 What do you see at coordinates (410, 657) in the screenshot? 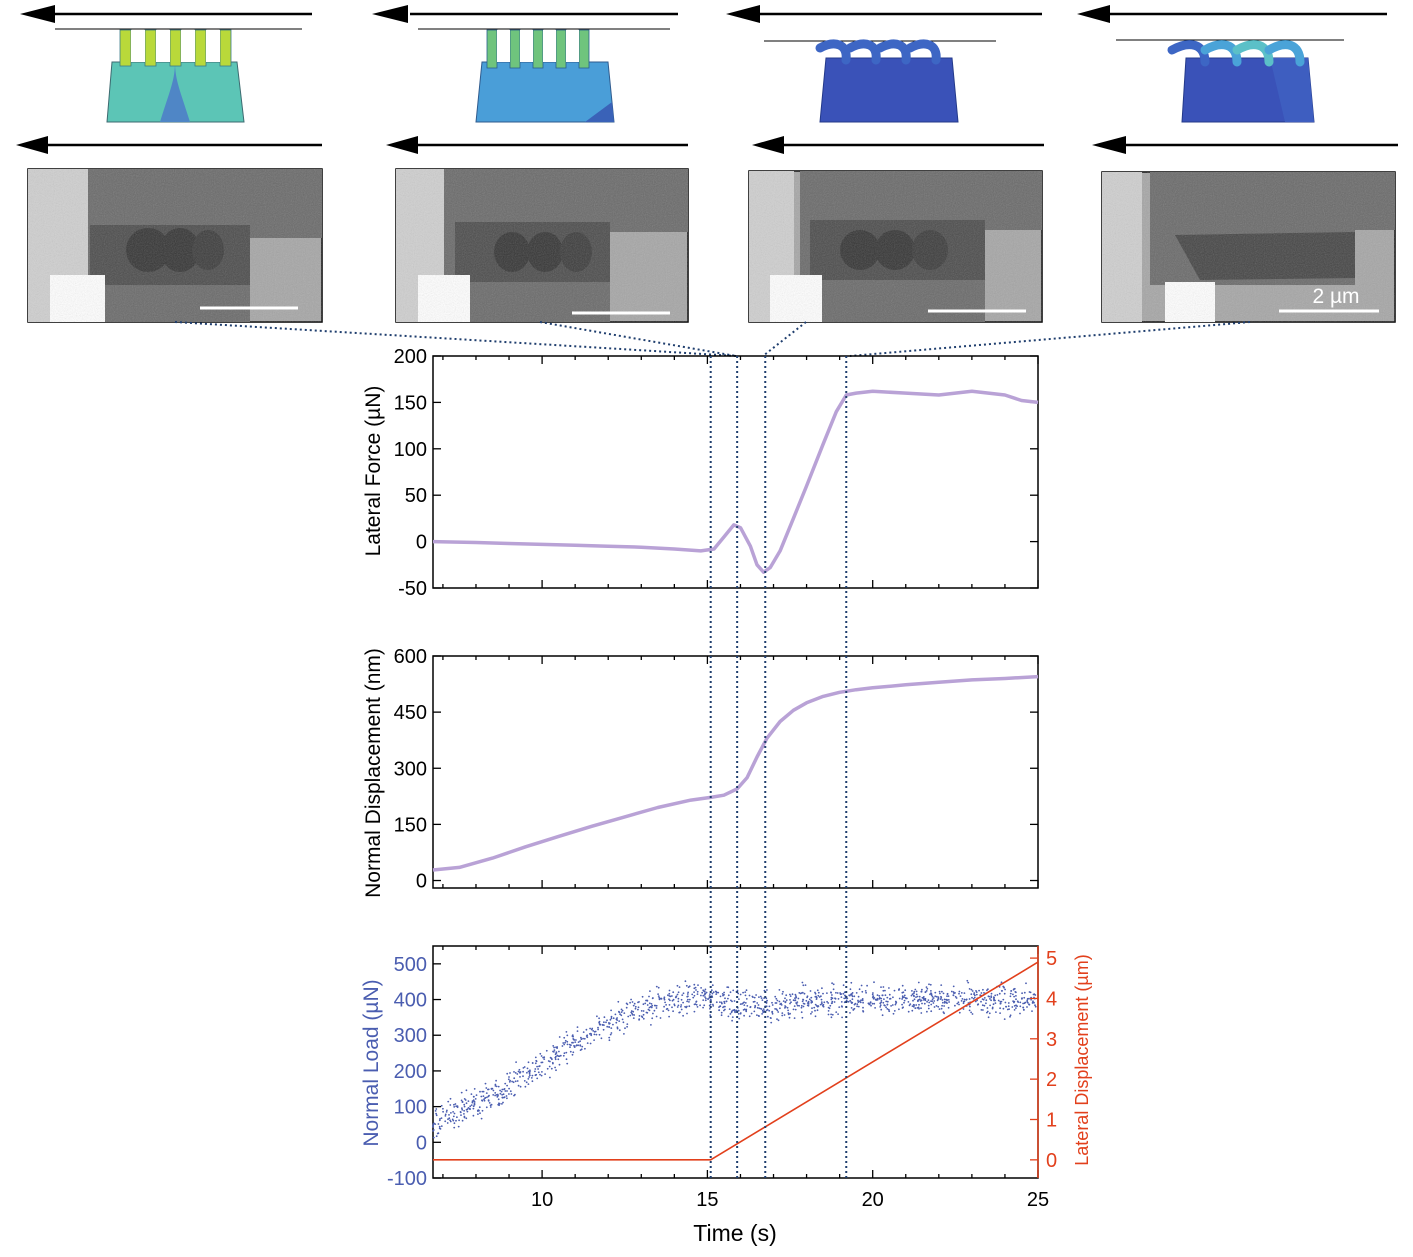
I see `y-tick-label: 600` at bounding box center [410, 657].